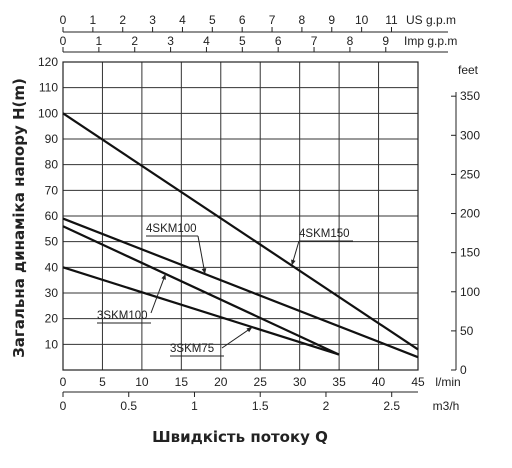  I want to click on feet-tick-label: 150, so click(470, 253).